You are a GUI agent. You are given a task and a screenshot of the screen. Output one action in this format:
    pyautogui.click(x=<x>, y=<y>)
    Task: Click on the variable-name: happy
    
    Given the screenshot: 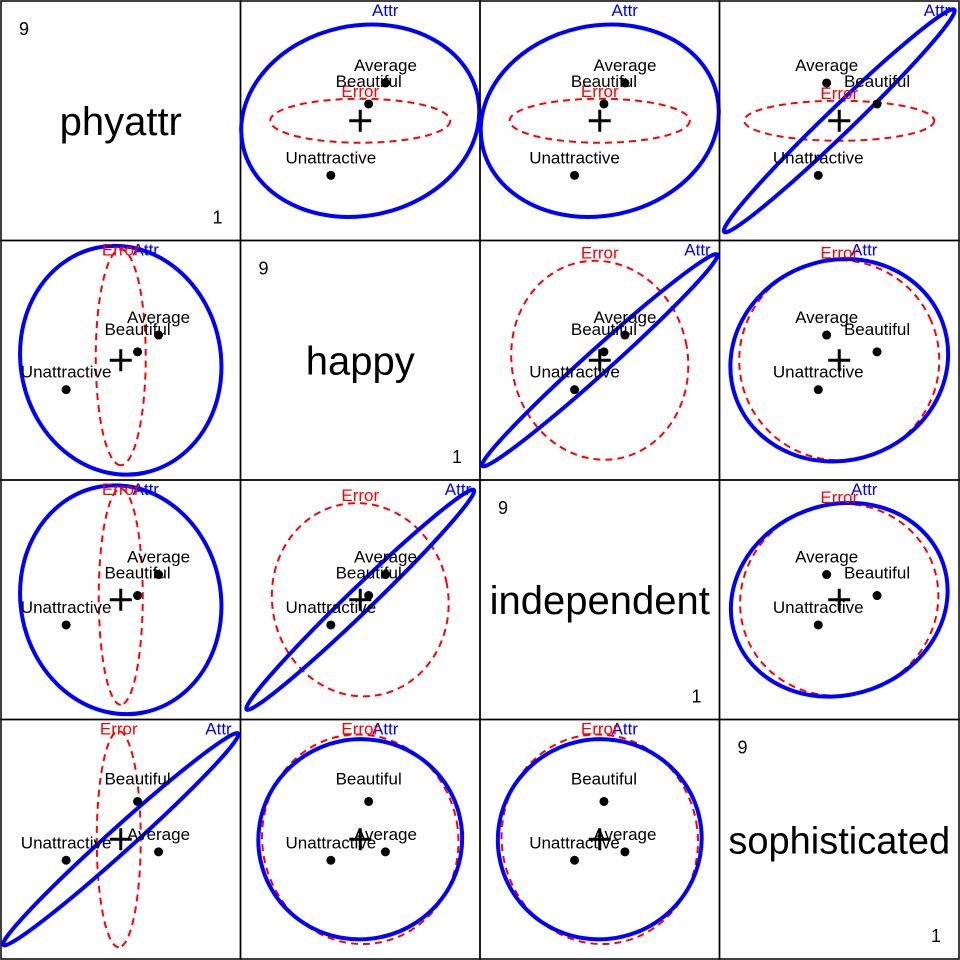 What is the action you would take?
    pyautogui.click(x=360, y=361)
    